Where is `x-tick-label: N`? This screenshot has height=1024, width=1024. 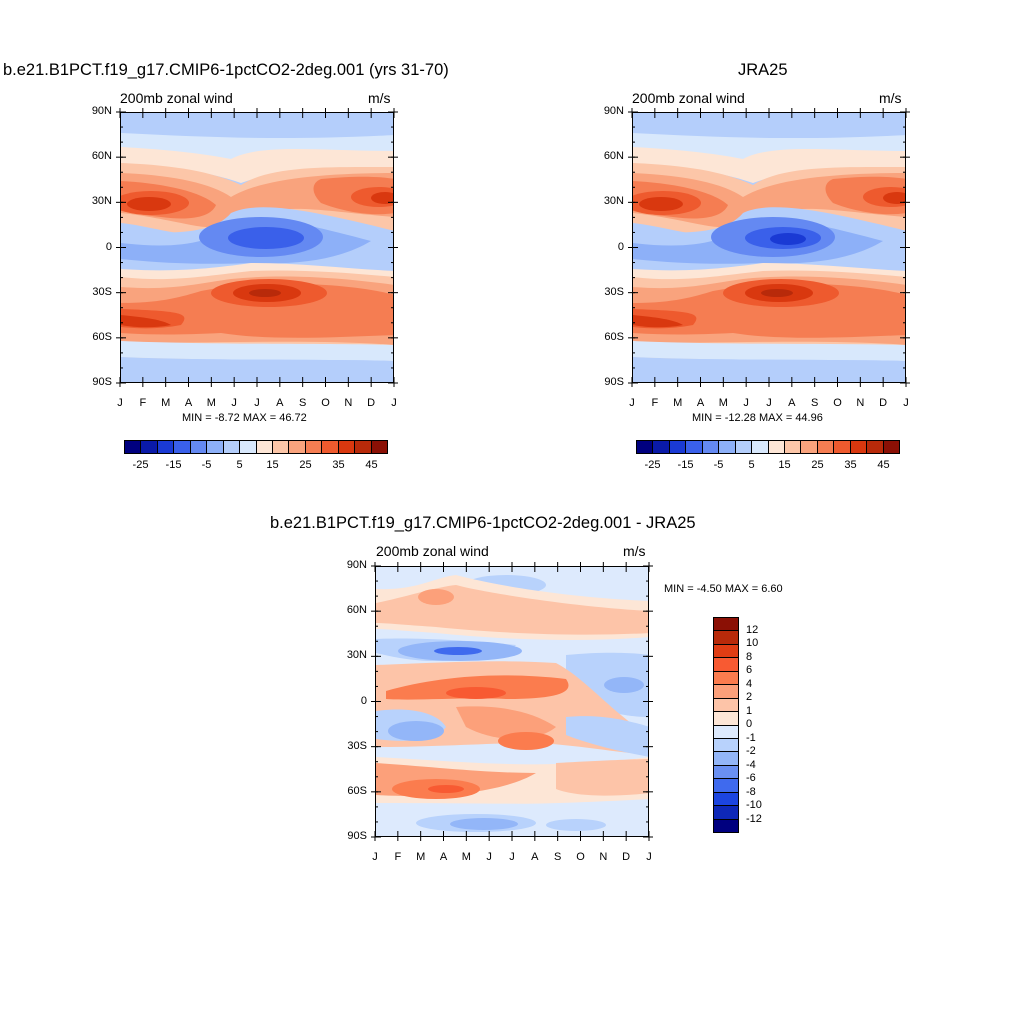
x-tick-label: N is located at coordinates (603, 857).